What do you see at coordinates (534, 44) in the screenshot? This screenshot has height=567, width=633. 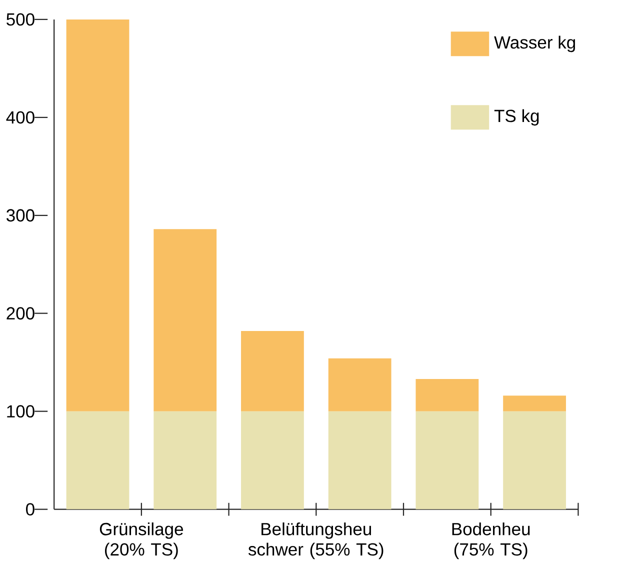 I see `legend-label: Wasser kg` at bounding box center [534, 44].